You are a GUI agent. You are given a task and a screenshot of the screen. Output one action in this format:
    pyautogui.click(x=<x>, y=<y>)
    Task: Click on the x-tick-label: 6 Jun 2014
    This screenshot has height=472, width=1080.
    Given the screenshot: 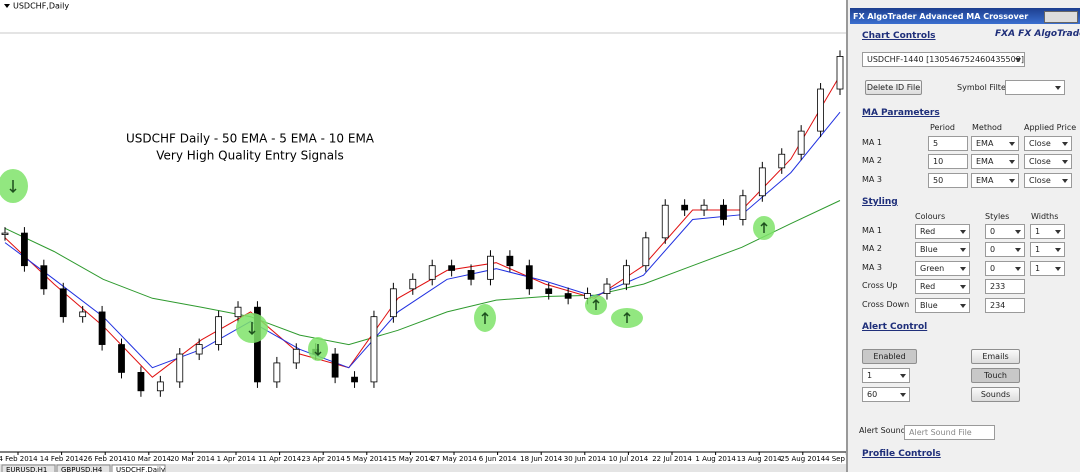 What is the action you would take?
    pyautogui.click(x=498, y=459)
    